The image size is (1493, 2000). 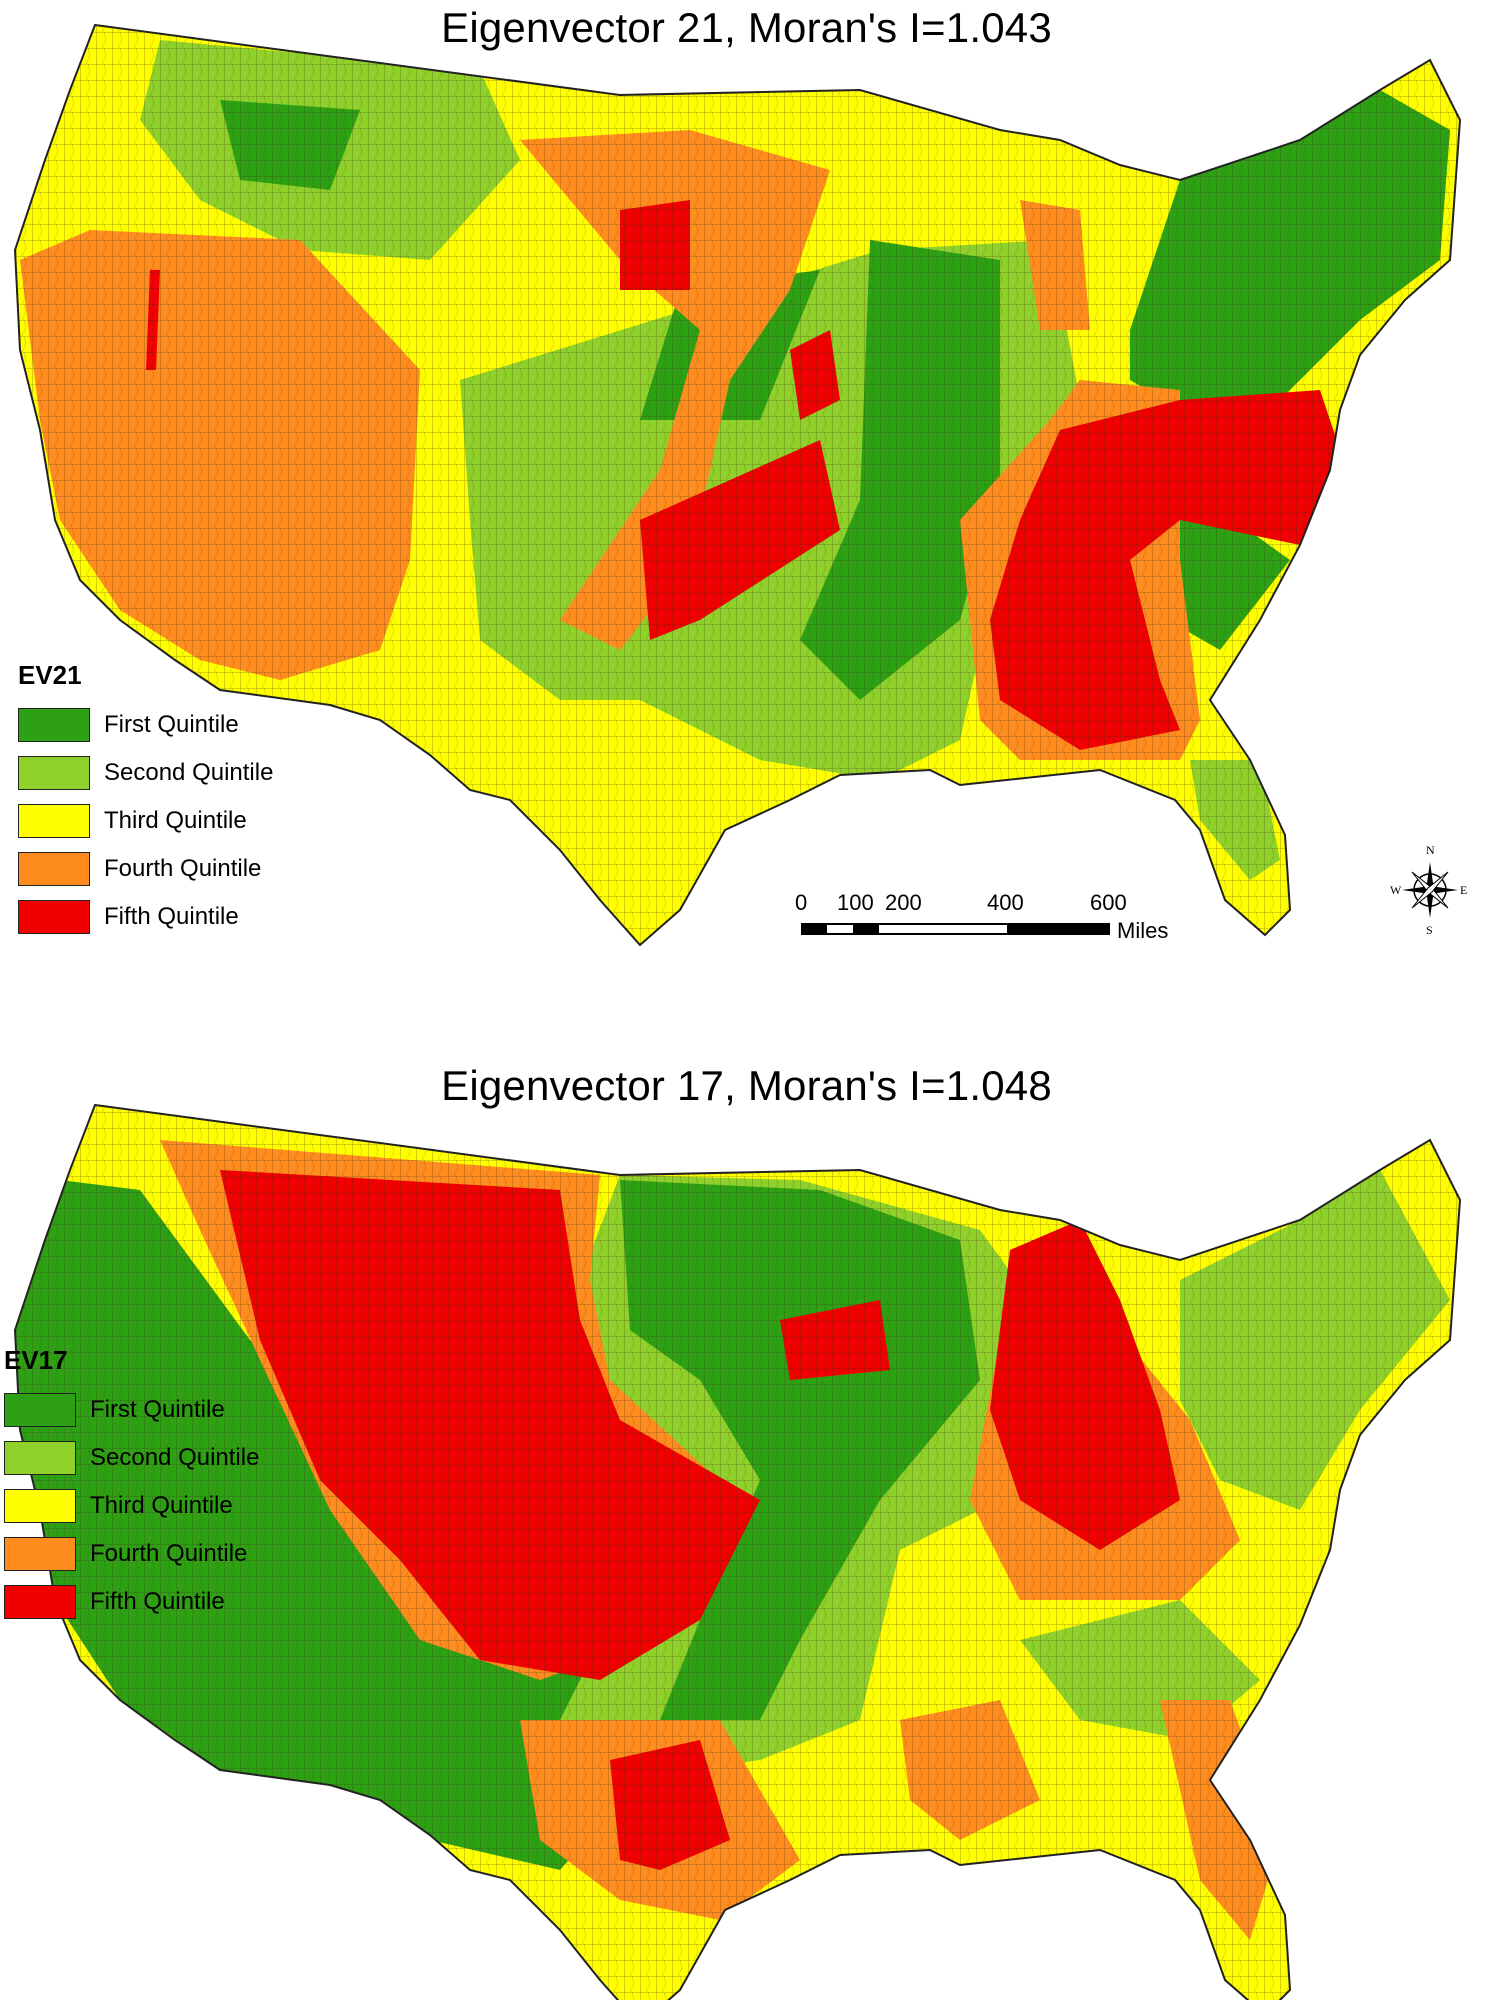 What do you see at coordinates (1005, 902) in the screenshot?
I see `scale-tick-label: 400` at bounding box center [1005, 902].